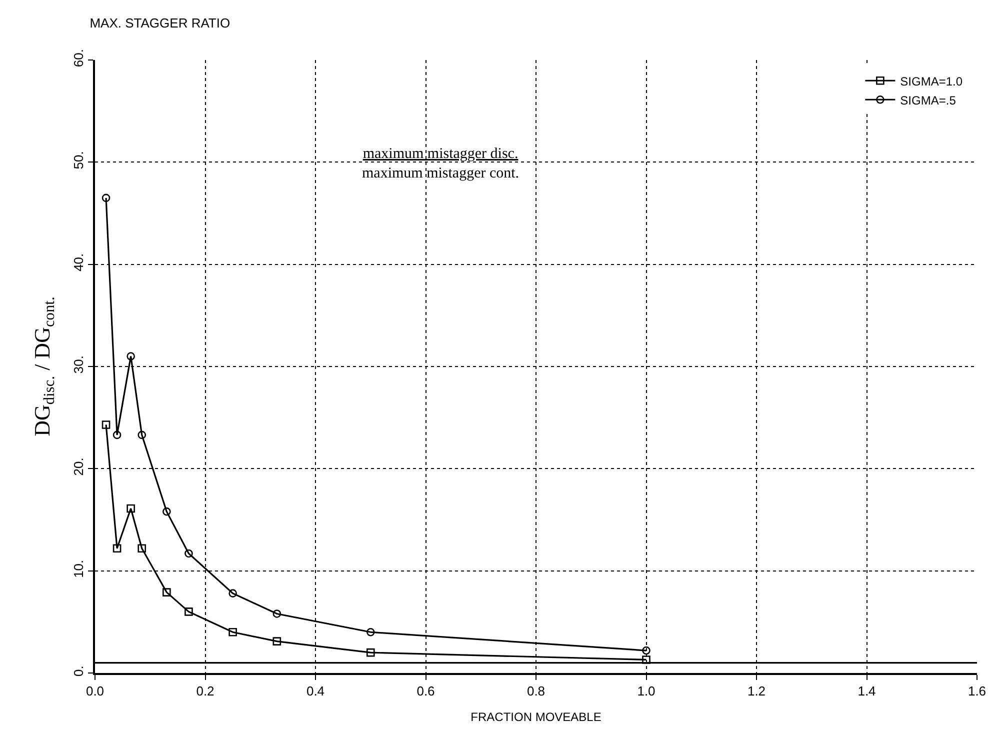  What do you see at coordinates (646, 690) in the screenshot?
I see `x-tick-label: 1.0` at bounding box center [646, 690].